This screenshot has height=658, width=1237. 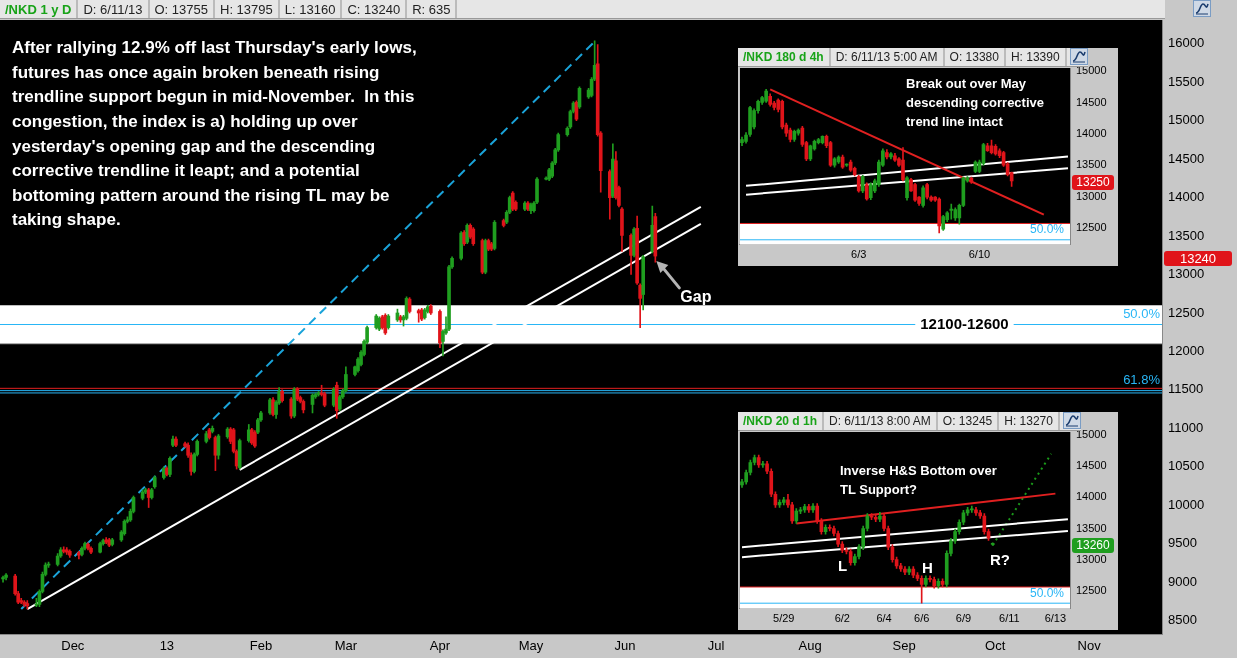 What do you see at coordinates (247, 9) in the screenshot?
I see `text: H: 13795` at bounding box center [247, 9].